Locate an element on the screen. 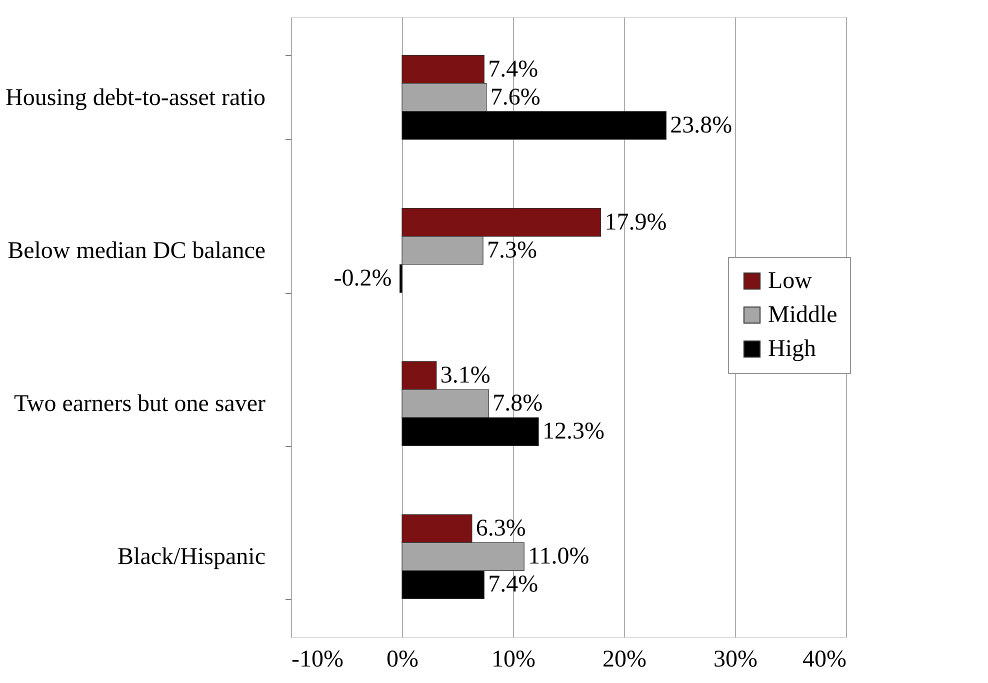 This screenshot has height=683, width=988. data-label: -0.2% is located at coordinates (363, 279).